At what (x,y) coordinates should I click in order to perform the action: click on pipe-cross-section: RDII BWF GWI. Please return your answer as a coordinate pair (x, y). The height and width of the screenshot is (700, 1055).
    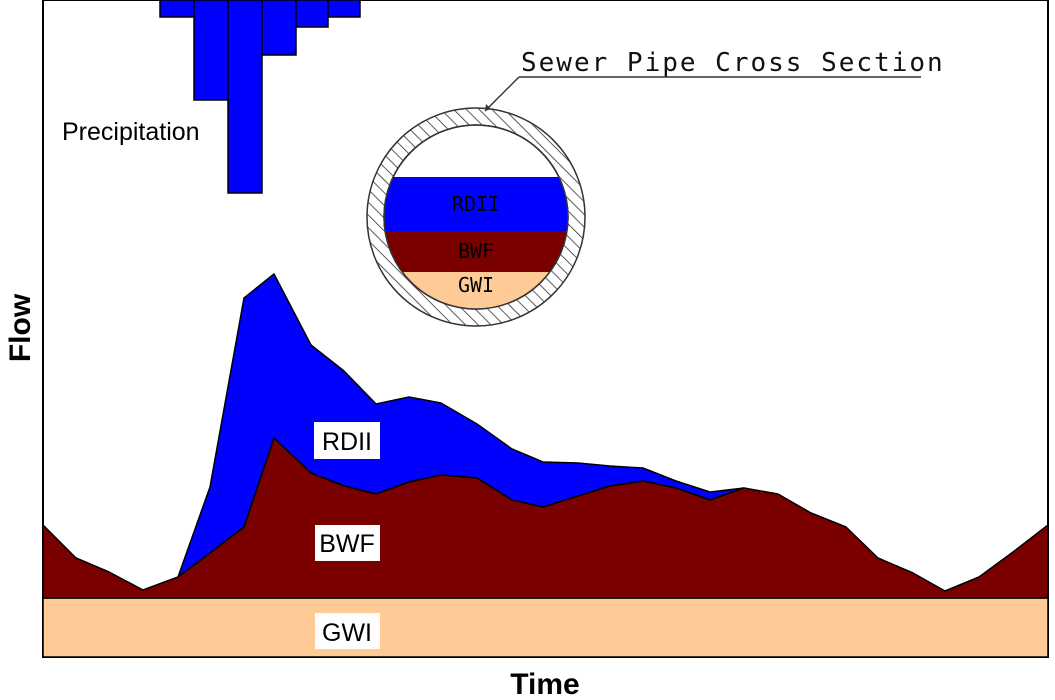
    Looking at the image, I should click on (476, 217).